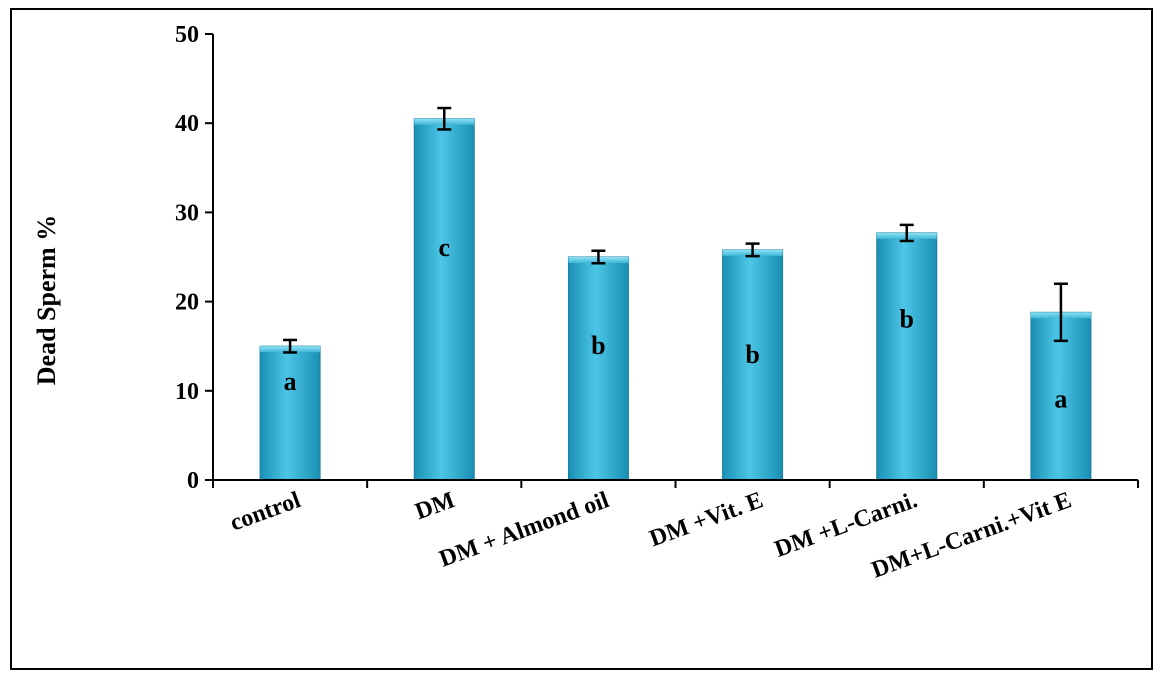 The image size is (1161, 679). Describe the element at coordinates (435, 506) in the screenshot. I see `x-tick-label: DM` at that location.